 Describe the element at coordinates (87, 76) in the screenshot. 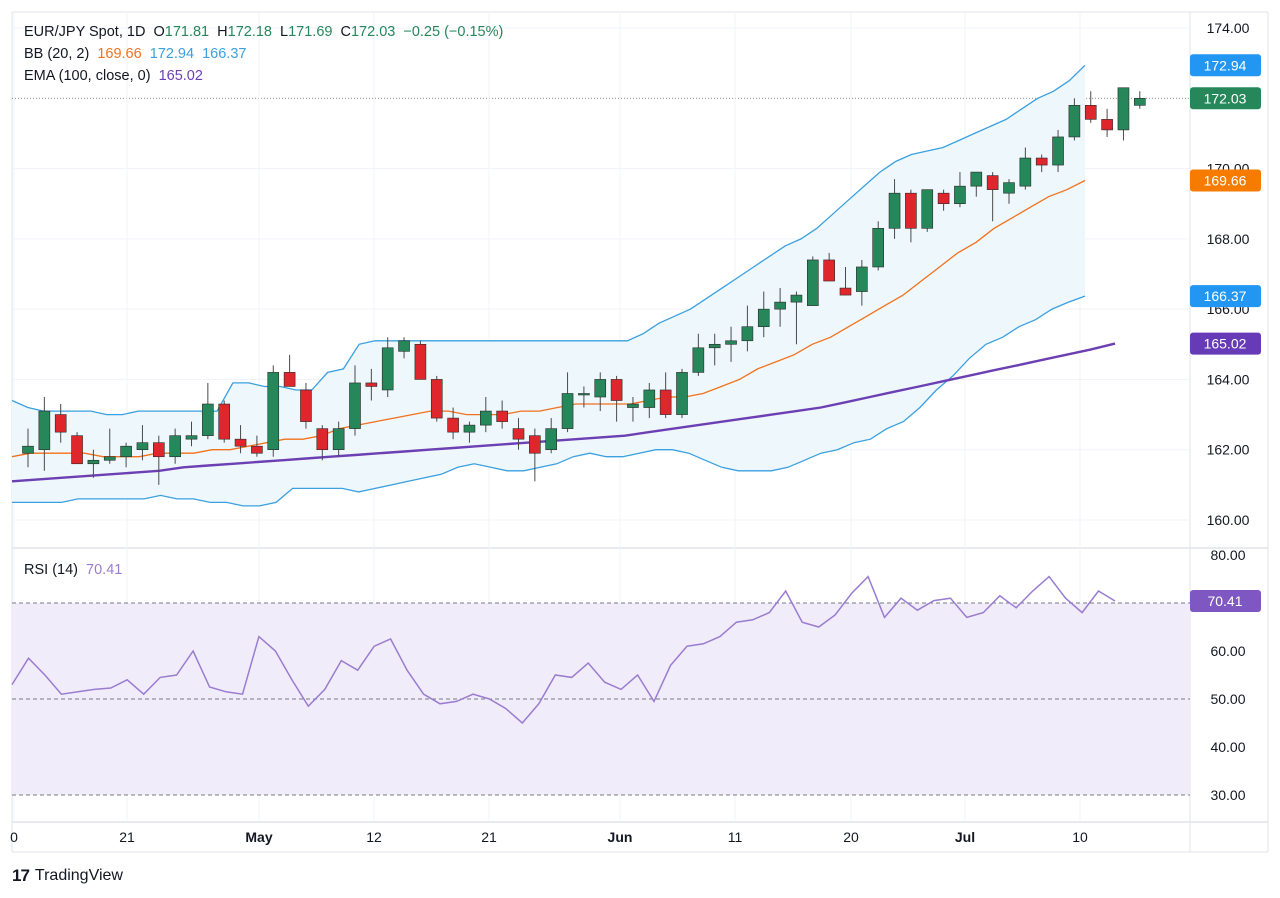

I see `ema-legend-label: EMA (100, close, 0)` at that location.